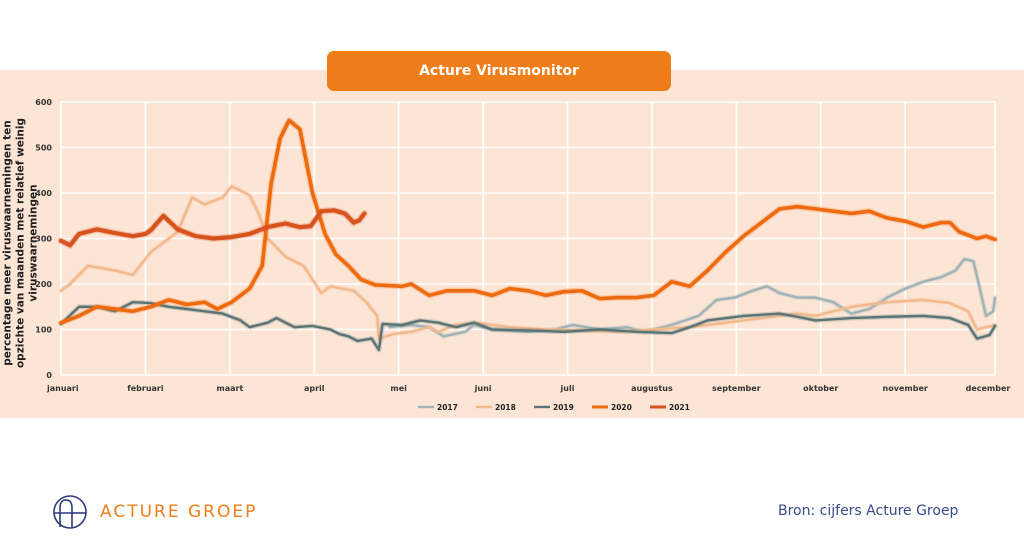  Describe the element at coordinates (736, 388) in the screenshot. I see `x-tick-label: september` at that location.